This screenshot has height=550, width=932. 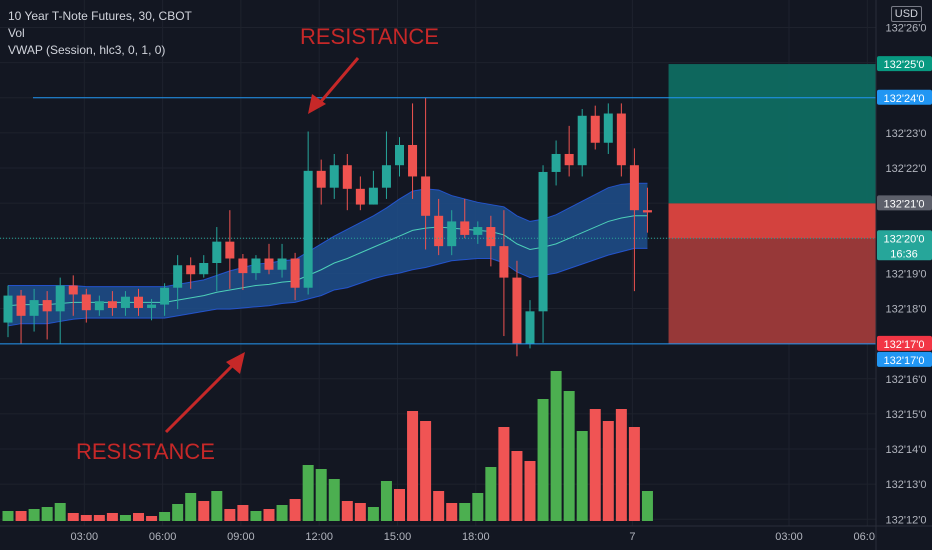 I want to click on upper-level-label-text: 132'24'0, so click(x=904, y=99).